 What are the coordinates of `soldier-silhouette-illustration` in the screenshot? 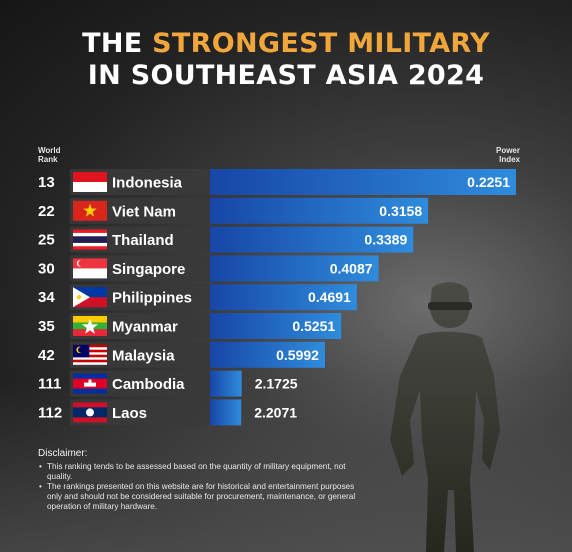 It's located at (445, 417).